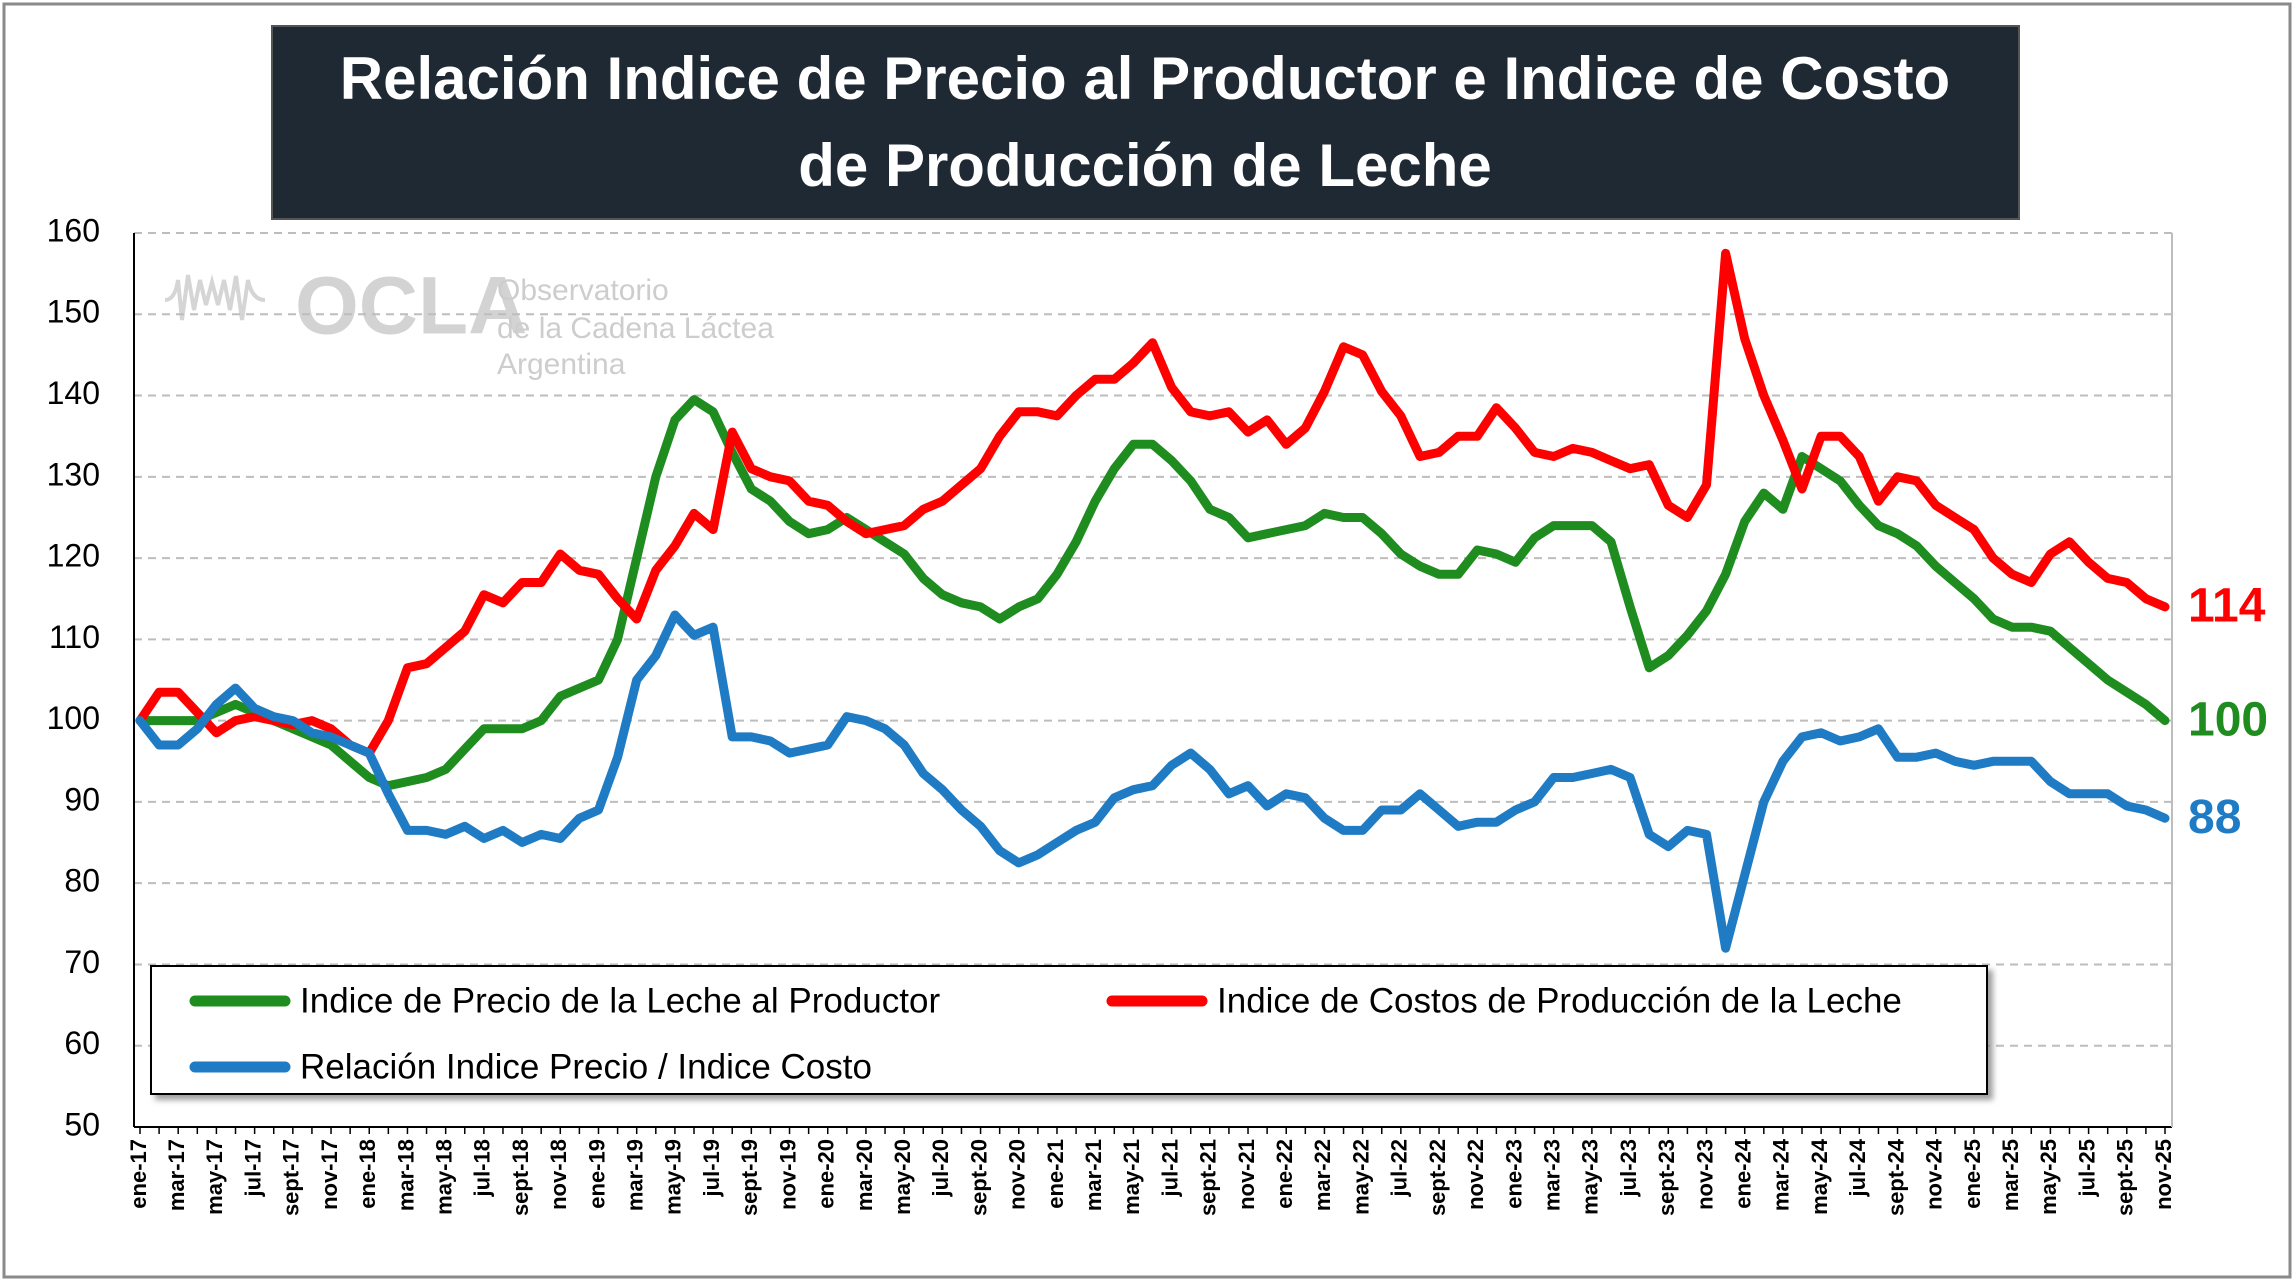 Image resolution: width=2294 pixels, height=1281 pixels. What do you see at coordinates (411, 306) in the screenshot?
I see `logo-text: OCLA` at bounding box center [411, 306].